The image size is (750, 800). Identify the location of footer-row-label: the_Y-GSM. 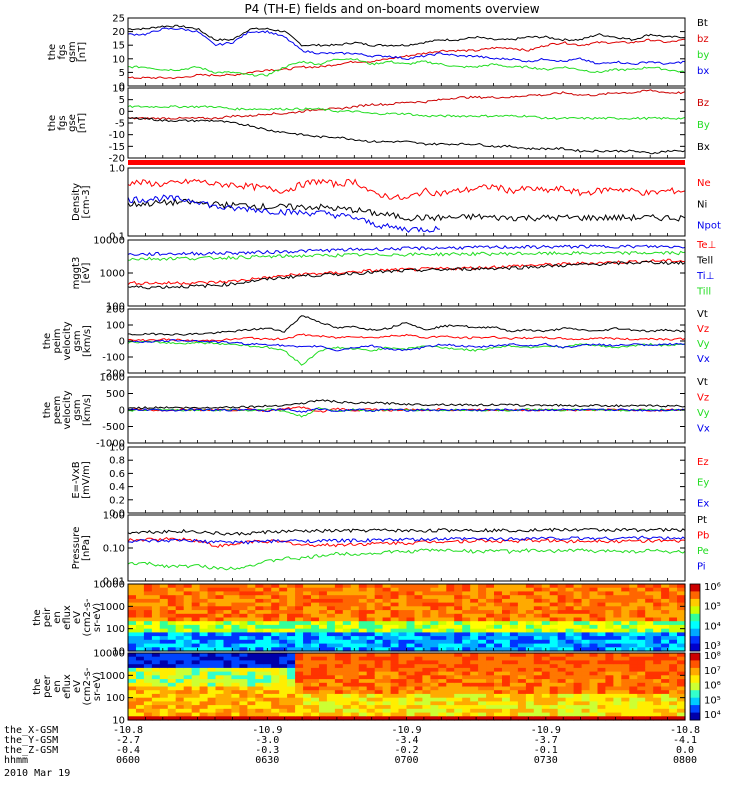
(31, 740).